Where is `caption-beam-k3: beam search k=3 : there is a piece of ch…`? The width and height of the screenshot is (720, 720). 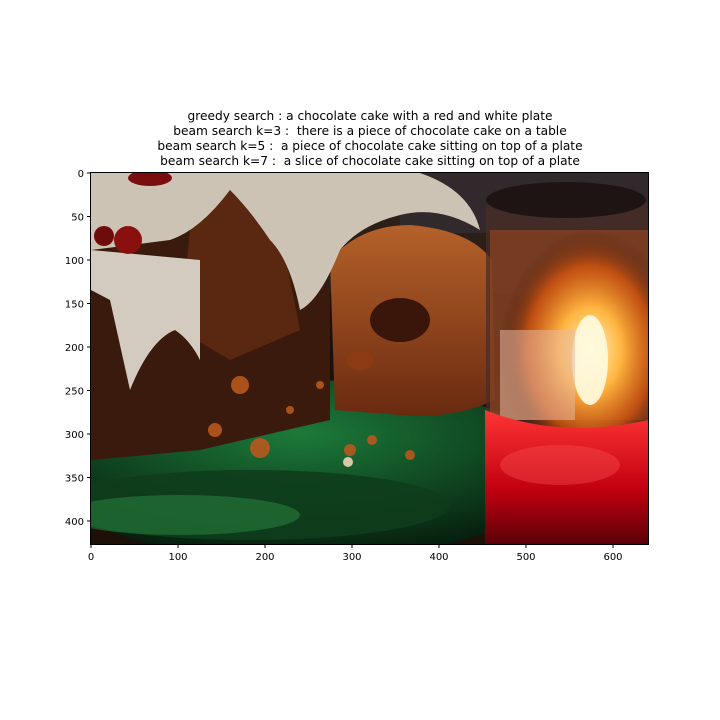 caption-beam-k3: beam search k=3 : there is a piece of ch… is located at coordinates (370, 131).